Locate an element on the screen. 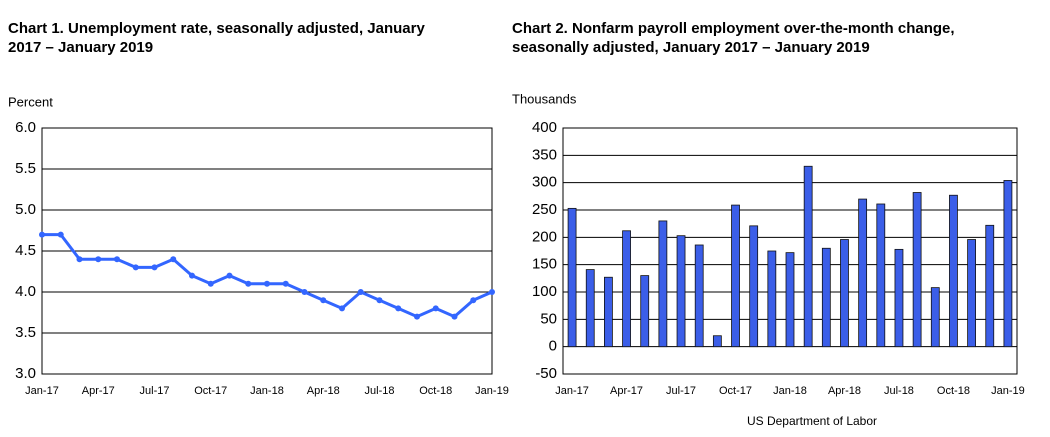 The width and height of the screenshot is (1050, 437). y-tick-label: 6.0 is located at coordinates (25, 127).